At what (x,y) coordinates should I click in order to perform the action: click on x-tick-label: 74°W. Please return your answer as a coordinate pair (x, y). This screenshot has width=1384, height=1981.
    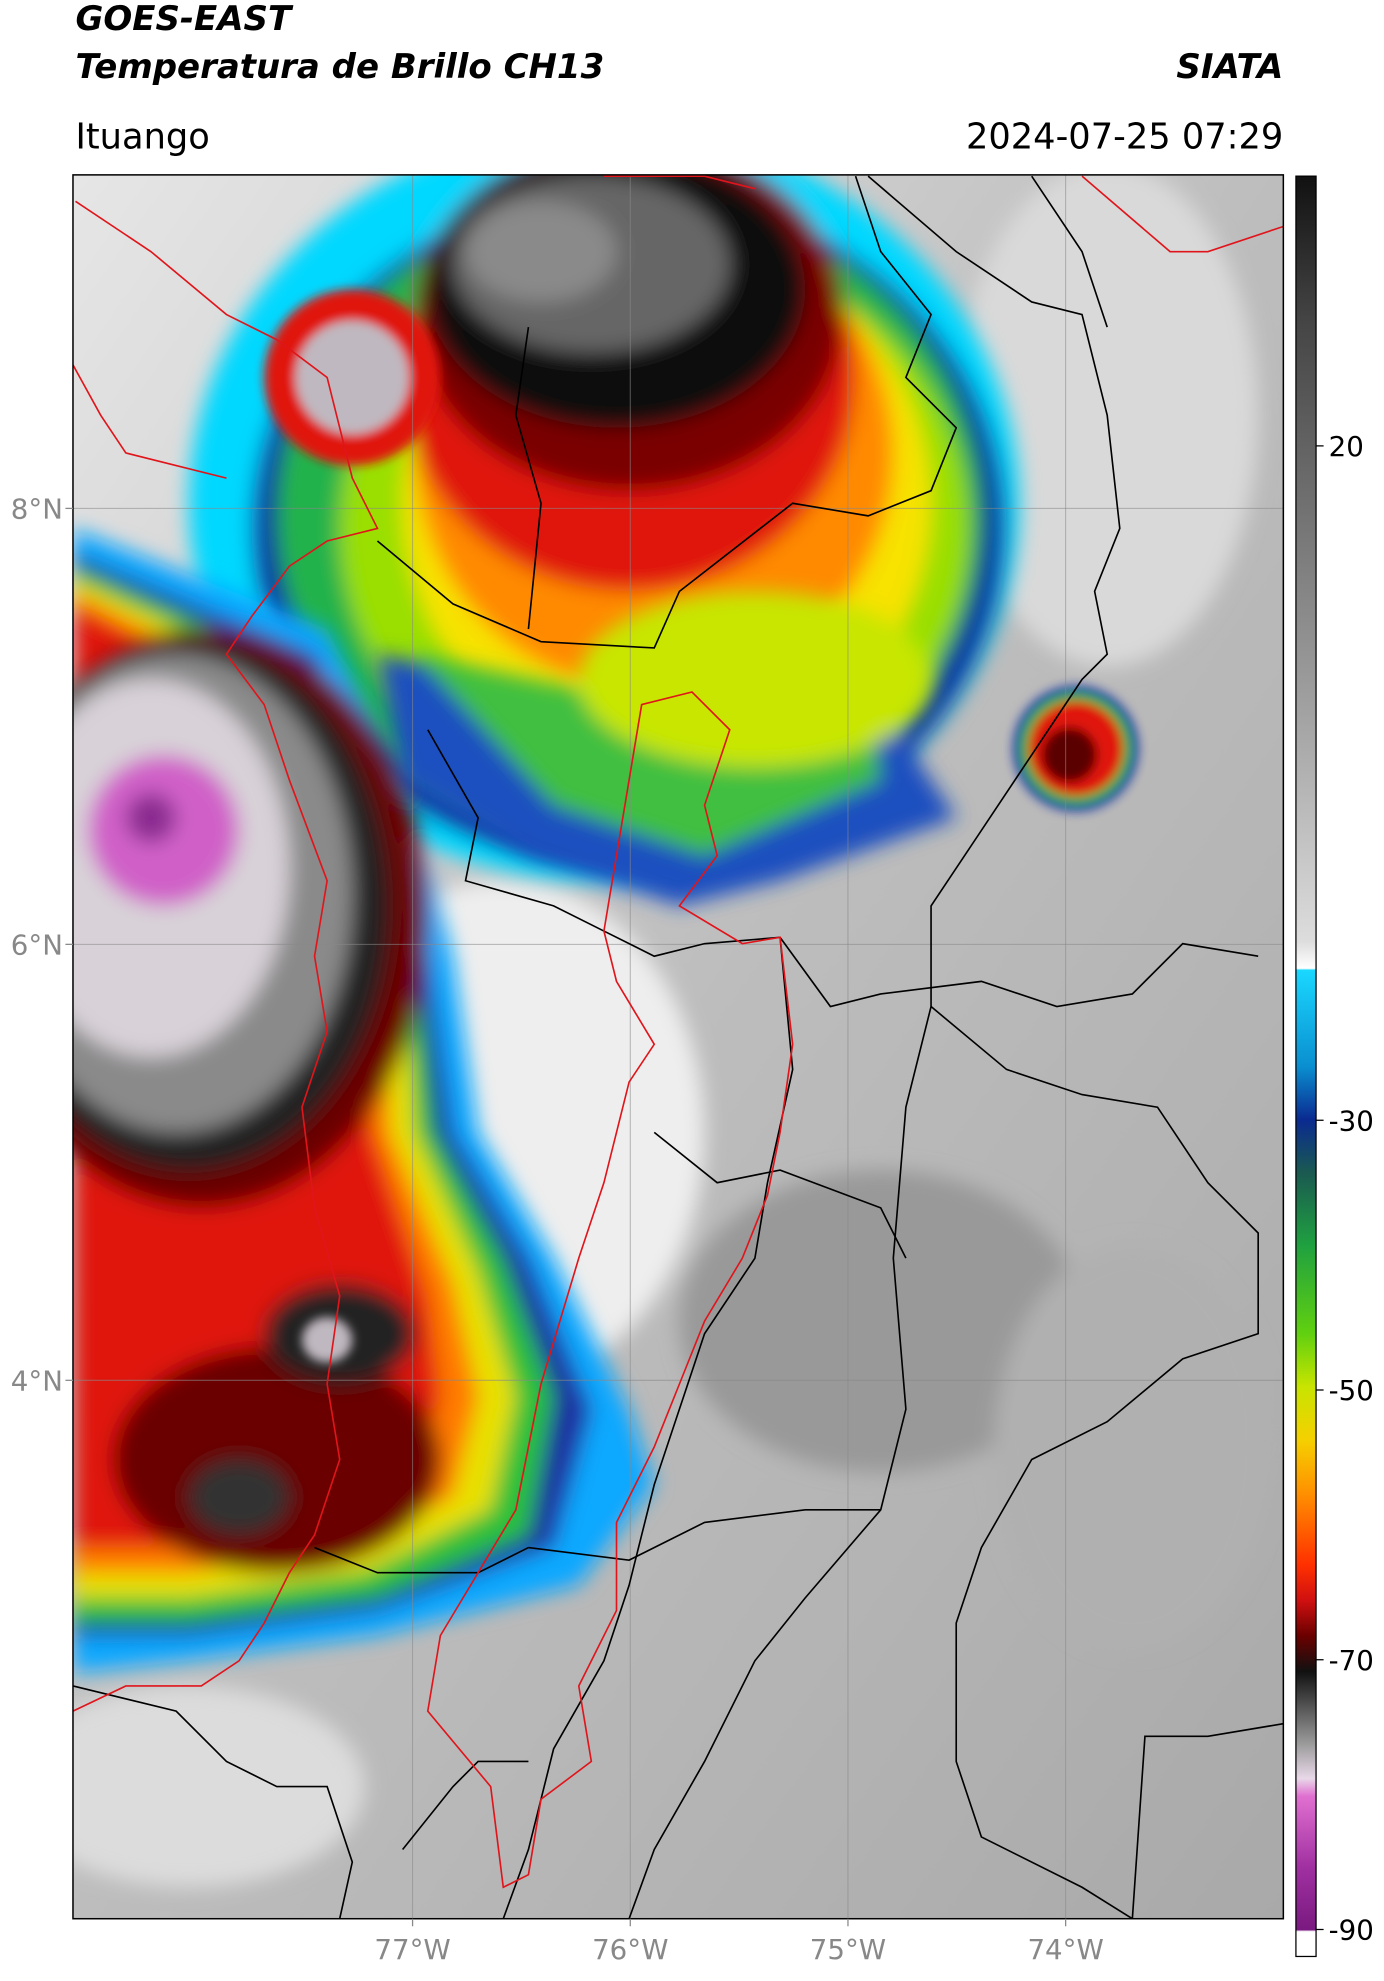
    Looking at the image, I should click on (1065, 1949).